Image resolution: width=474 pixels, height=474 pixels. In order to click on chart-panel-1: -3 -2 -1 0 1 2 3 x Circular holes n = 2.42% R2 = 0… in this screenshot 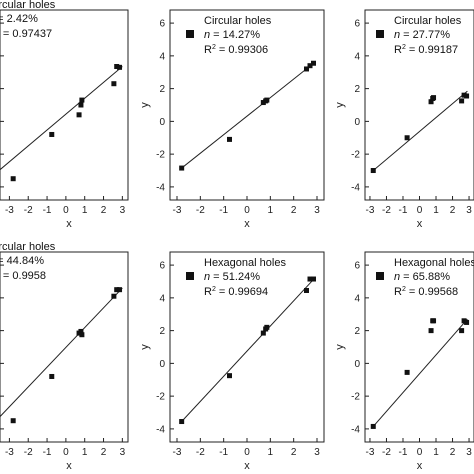, I will do `click(64, 115)`.